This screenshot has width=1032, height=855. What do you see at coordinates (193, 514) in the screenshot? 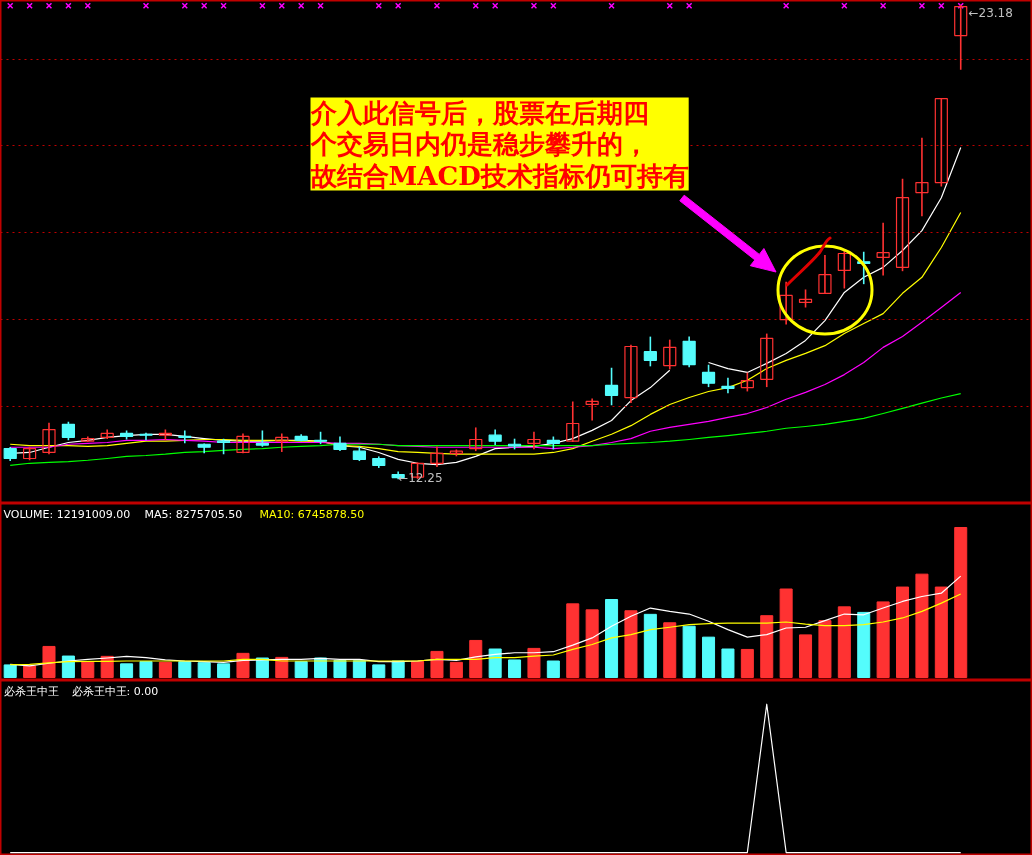
I see `text: MA5: 8275705.50` at bounding box center [193, 514].